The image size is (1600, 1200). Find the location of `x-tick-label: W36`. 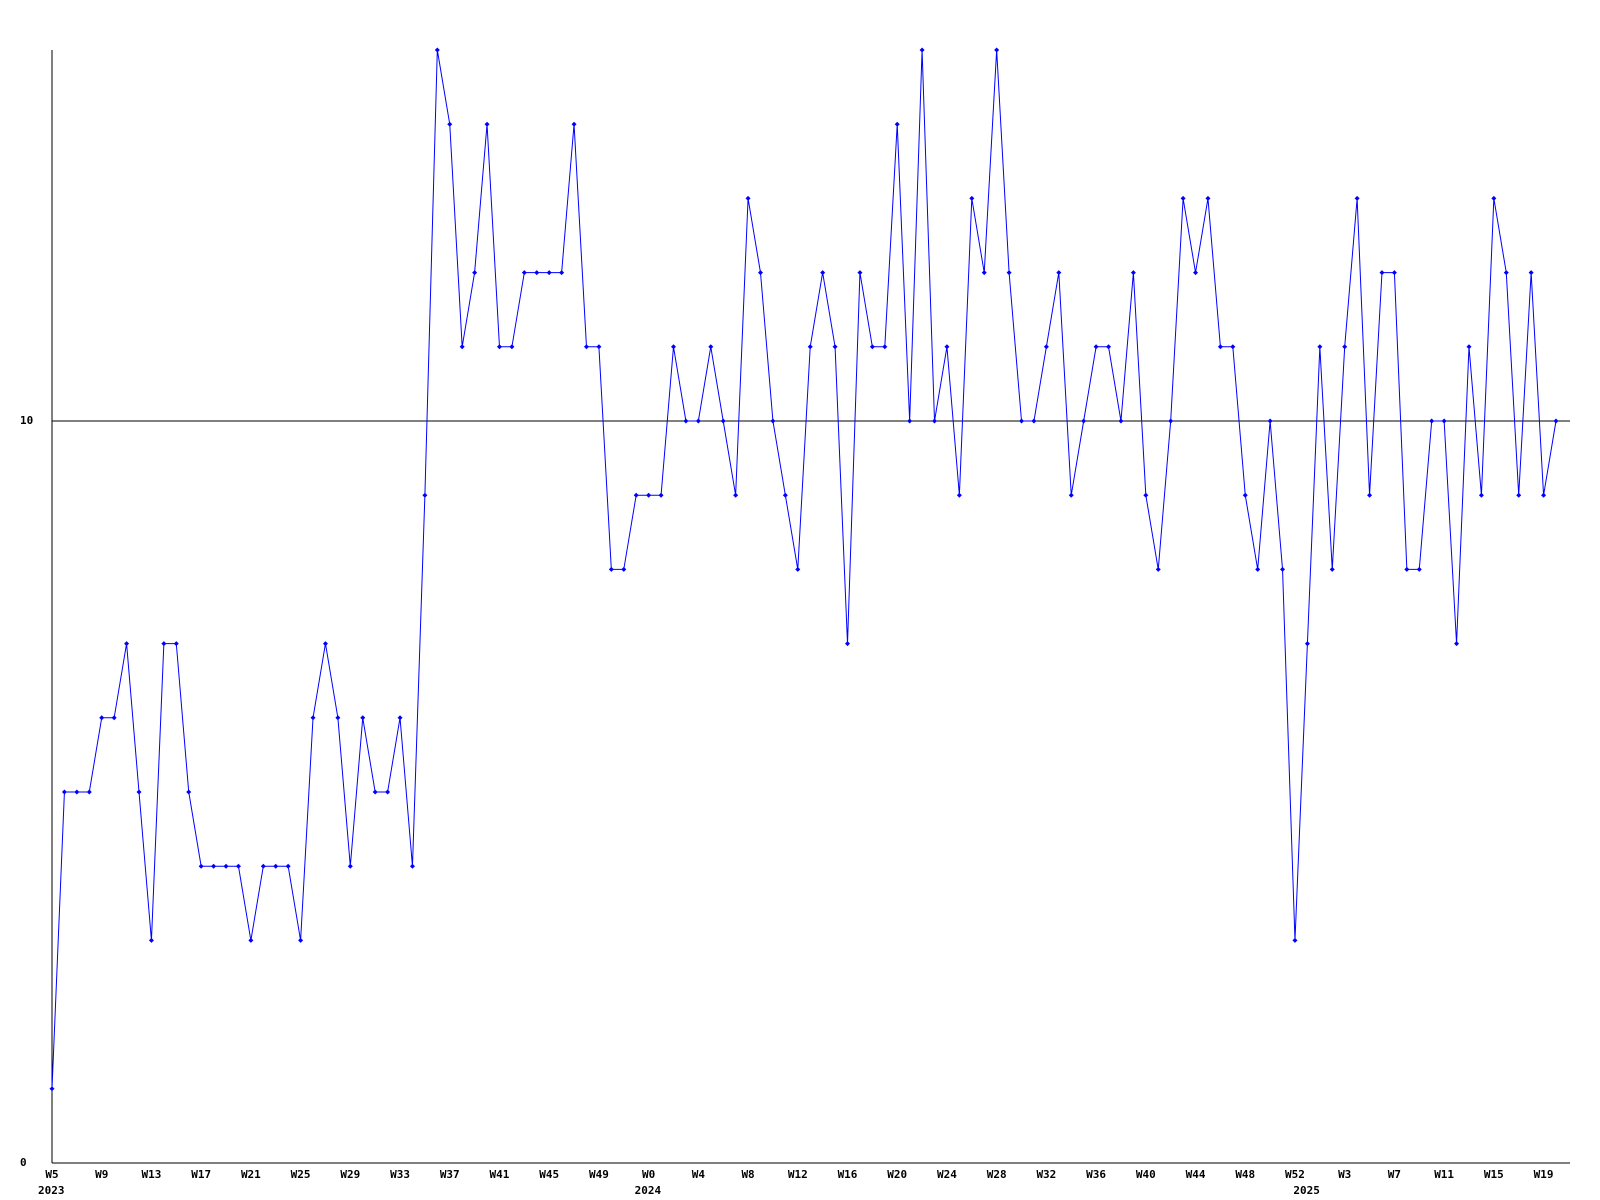

x-tick-label: W36 is located at coordinates (1096, 1174).